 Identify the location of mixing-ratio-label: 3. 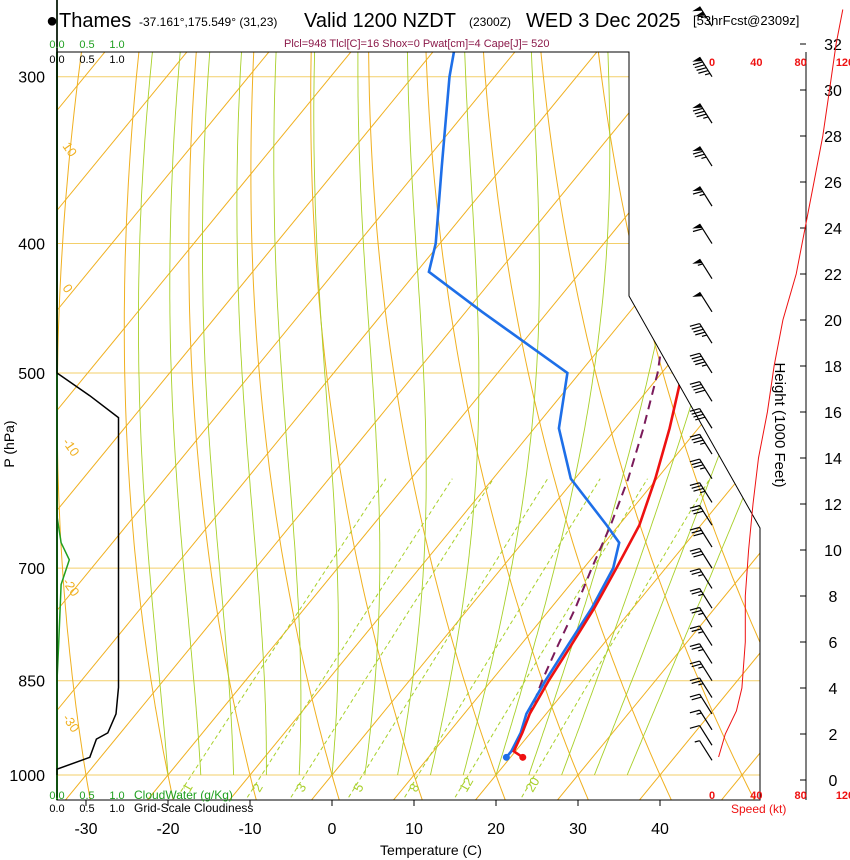
(301, 788).